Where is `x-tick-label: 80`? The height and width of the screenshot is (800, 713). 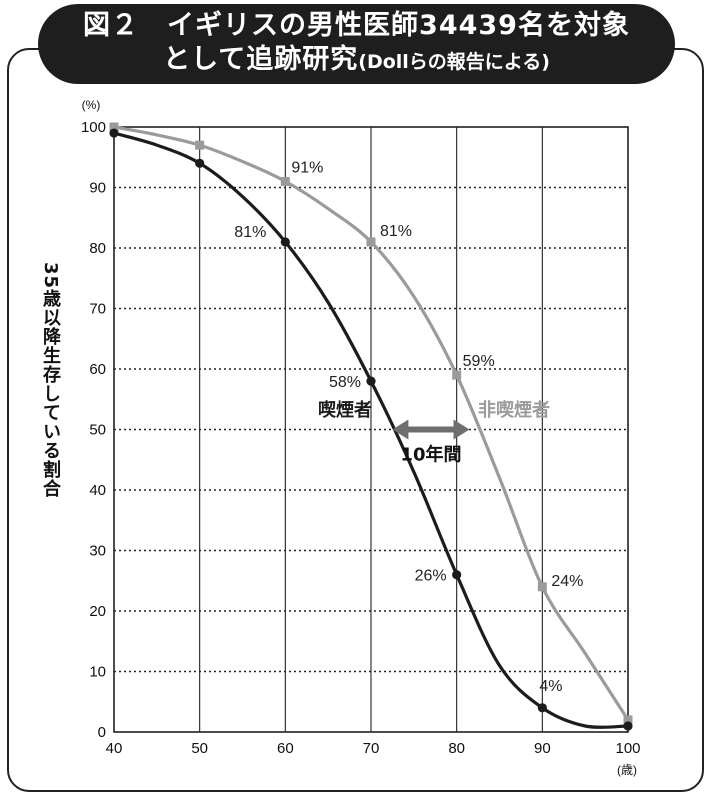 x-tick-label: 80 is located at coordinates (456, 748).